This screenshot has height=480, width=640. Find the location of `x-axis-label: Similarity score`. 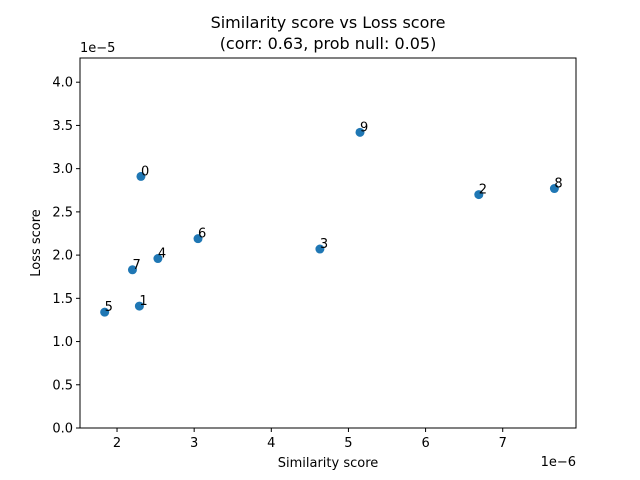

x-axis-label: Similarity score is located at coordinates (328, 463).